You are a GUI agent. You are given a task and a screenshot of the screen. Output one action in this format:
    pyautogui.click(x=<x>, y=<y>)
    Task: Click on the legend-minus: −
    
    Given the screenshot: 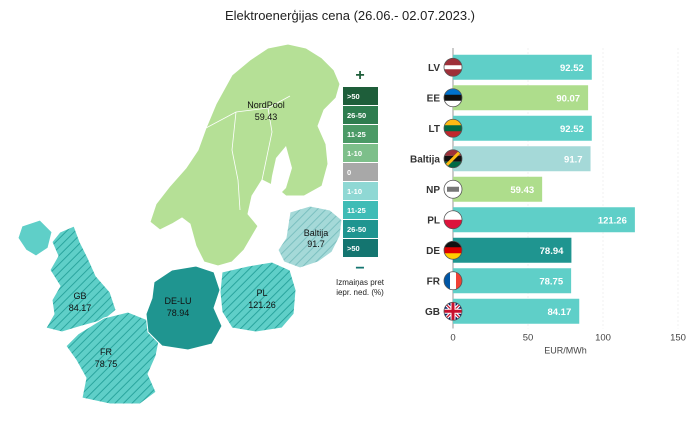 What is the action you would take?
    pyautogui.click(x=359, y=268)
    